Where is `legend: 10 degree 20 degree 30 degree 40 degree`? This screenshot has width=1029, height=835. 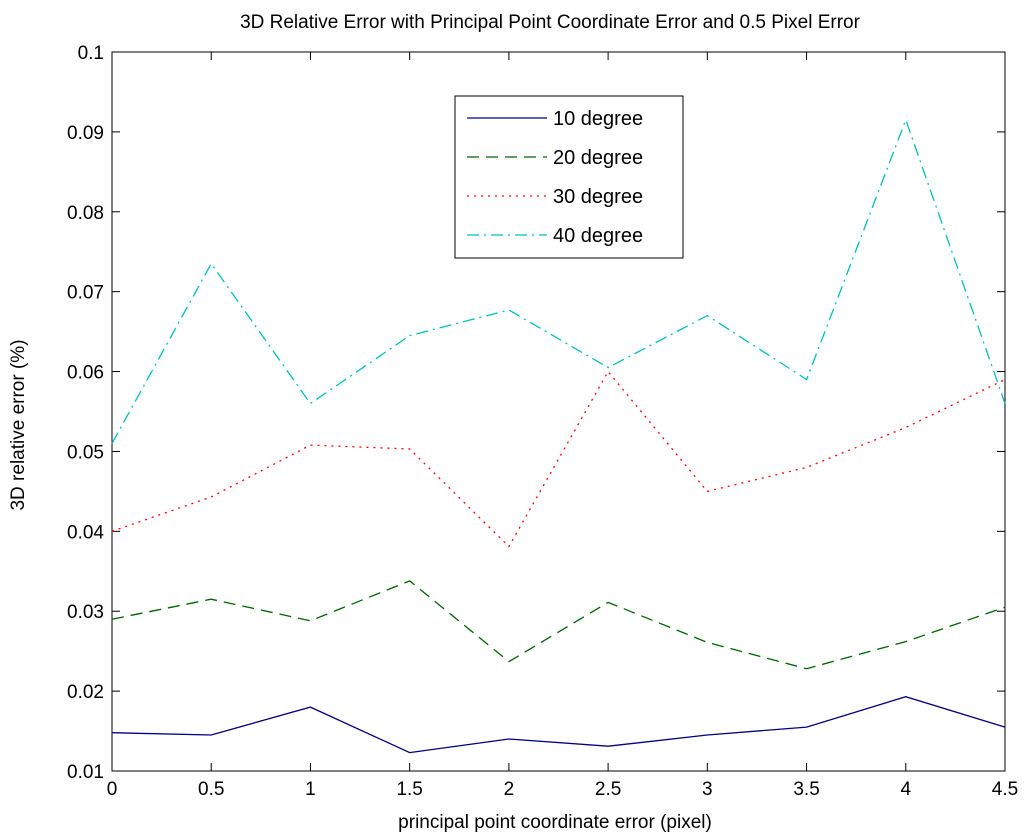
legend: 10 degree 20 degree 30 degree 40 degree is located at coordinates (569, 177).